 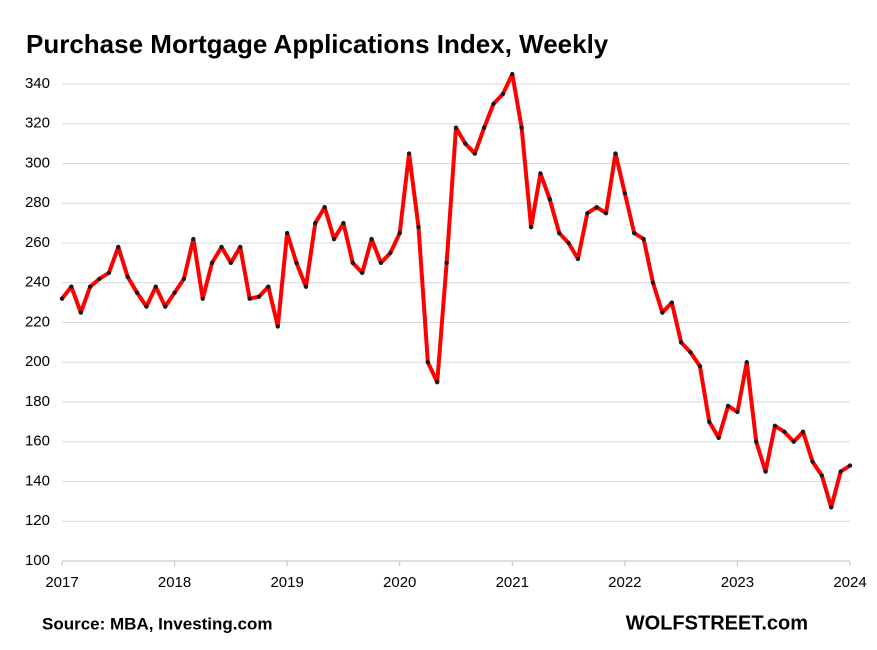 What do you see at coordinates (37, 401) in the screenshot?
I see `y-tick-label: 180` at bounding box center [37, 401].